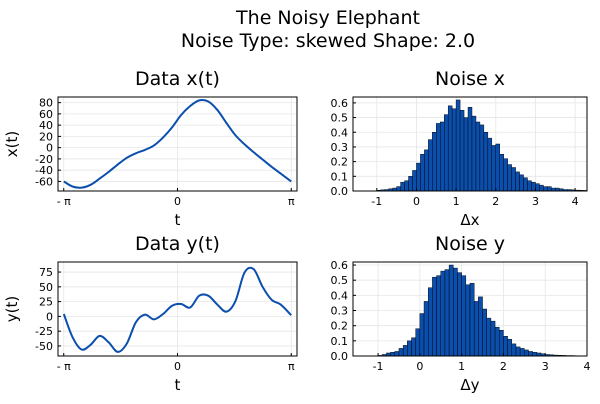 The height and width of the screenshot is (404, 600). What do you see at coordinates (503, 366) in the screenshot?
I see `noise-y-xtick-label: 2` at bounding box center [503, 366].